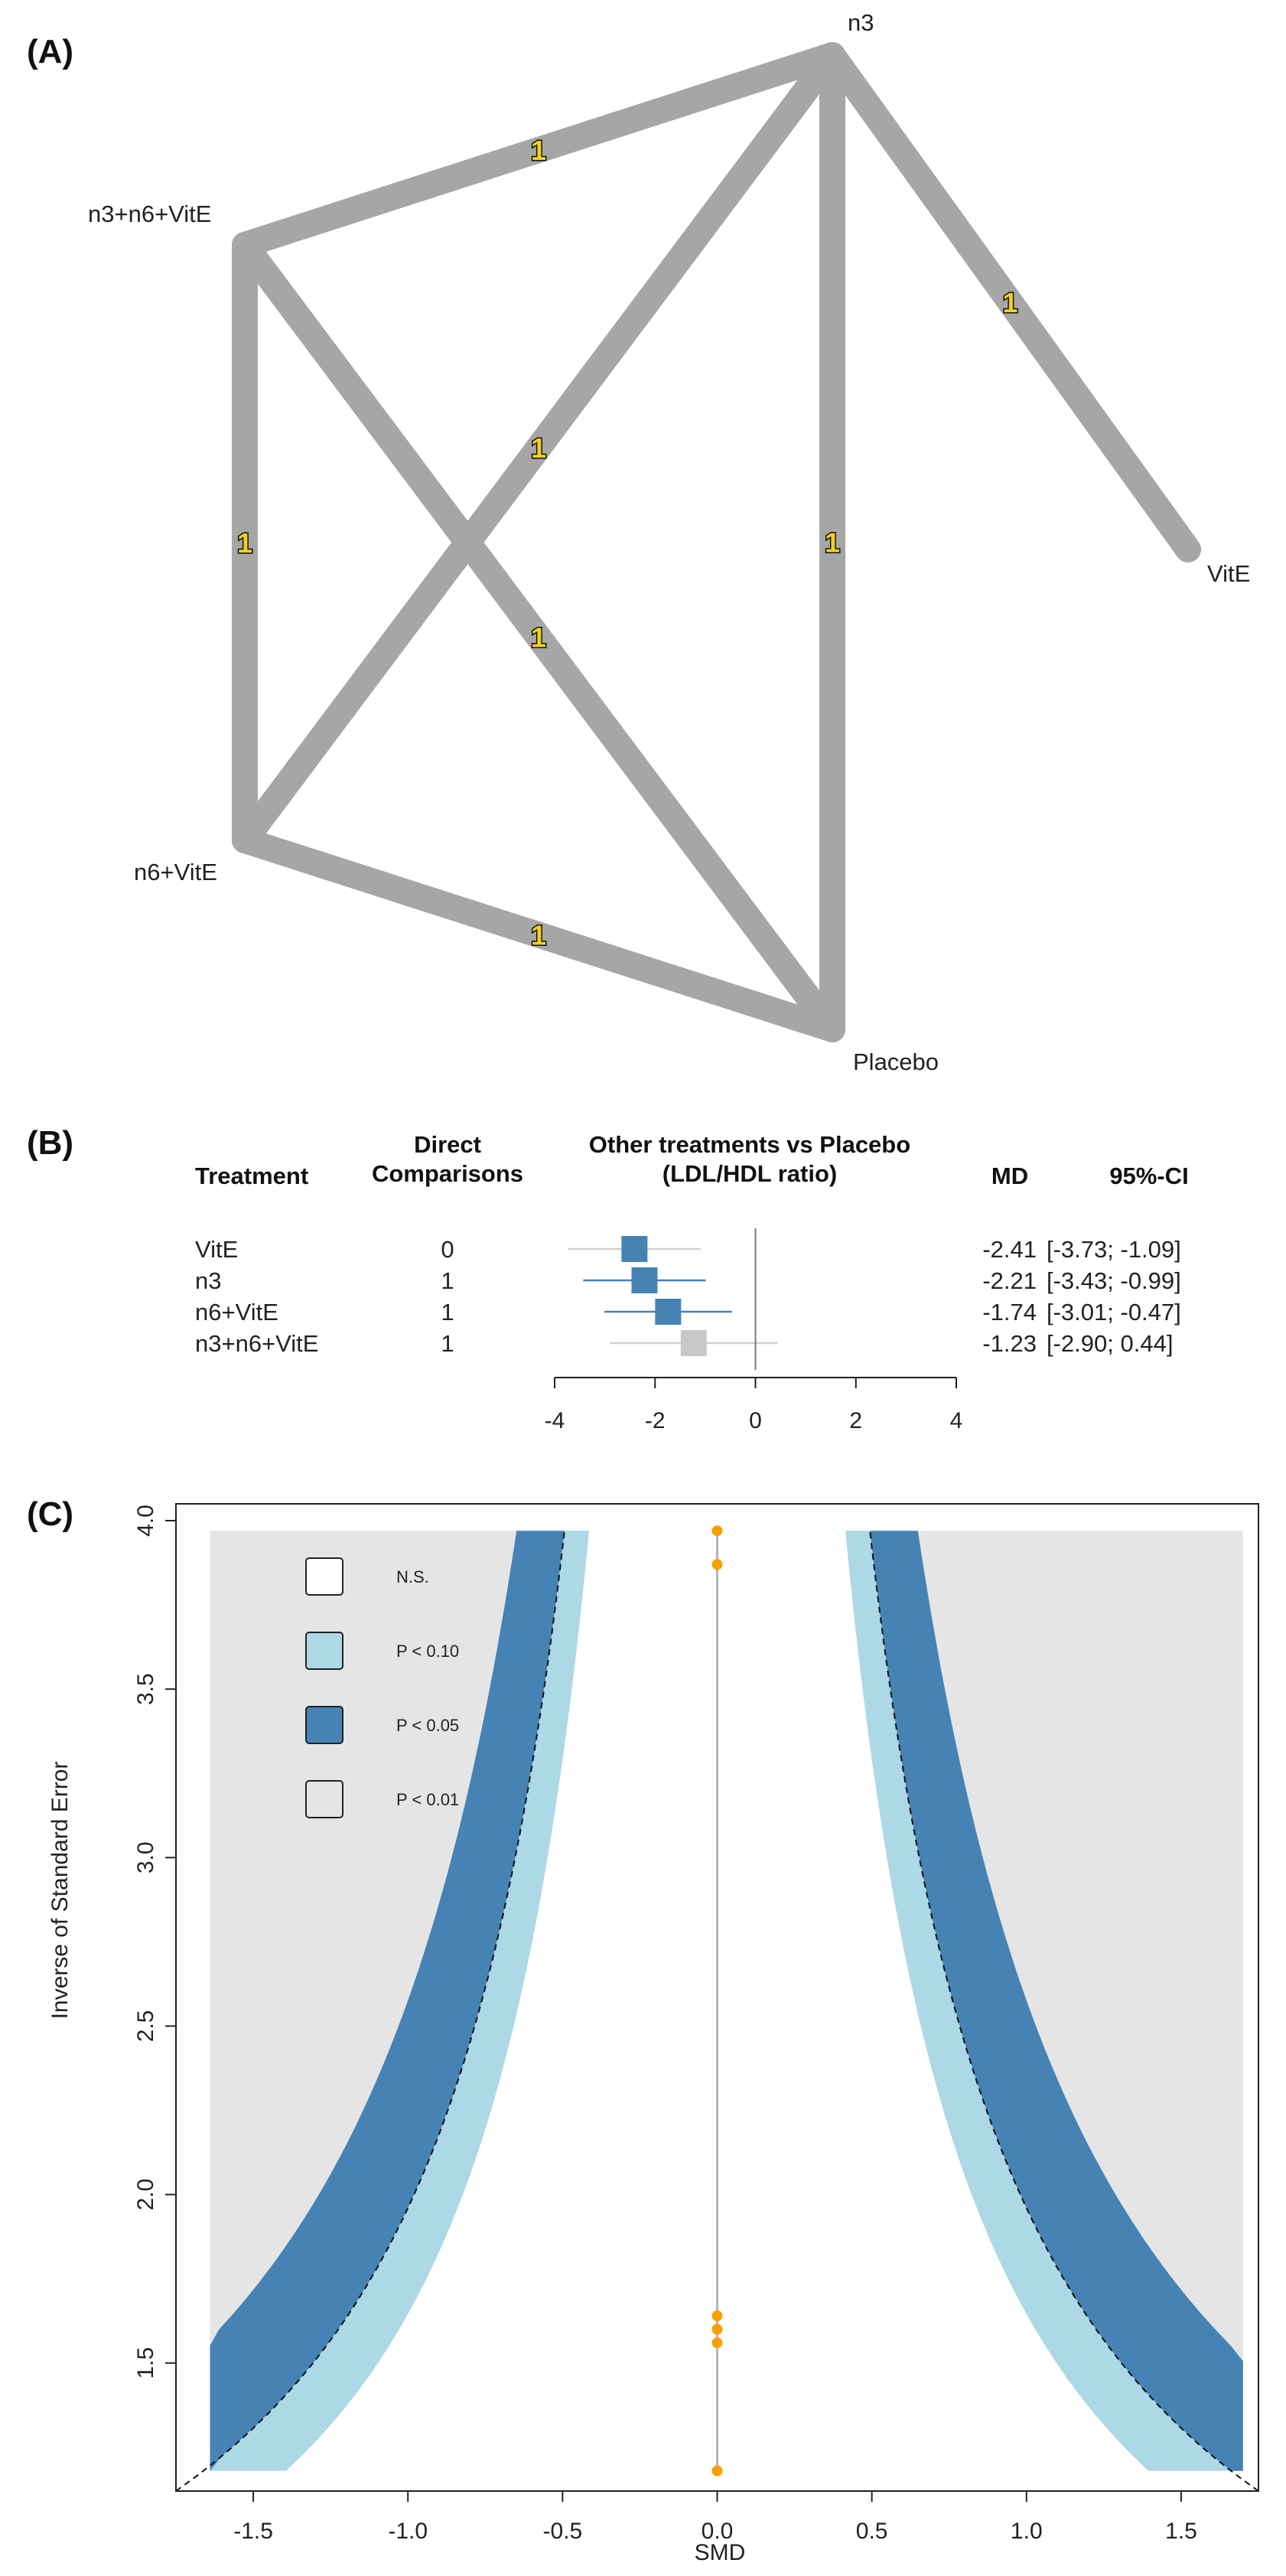 This screenshot has width=1286, height=2576. Describe the element at coordinates (447, 1280) in the screenshot. I see `row-direct-n3: 1` at that location.